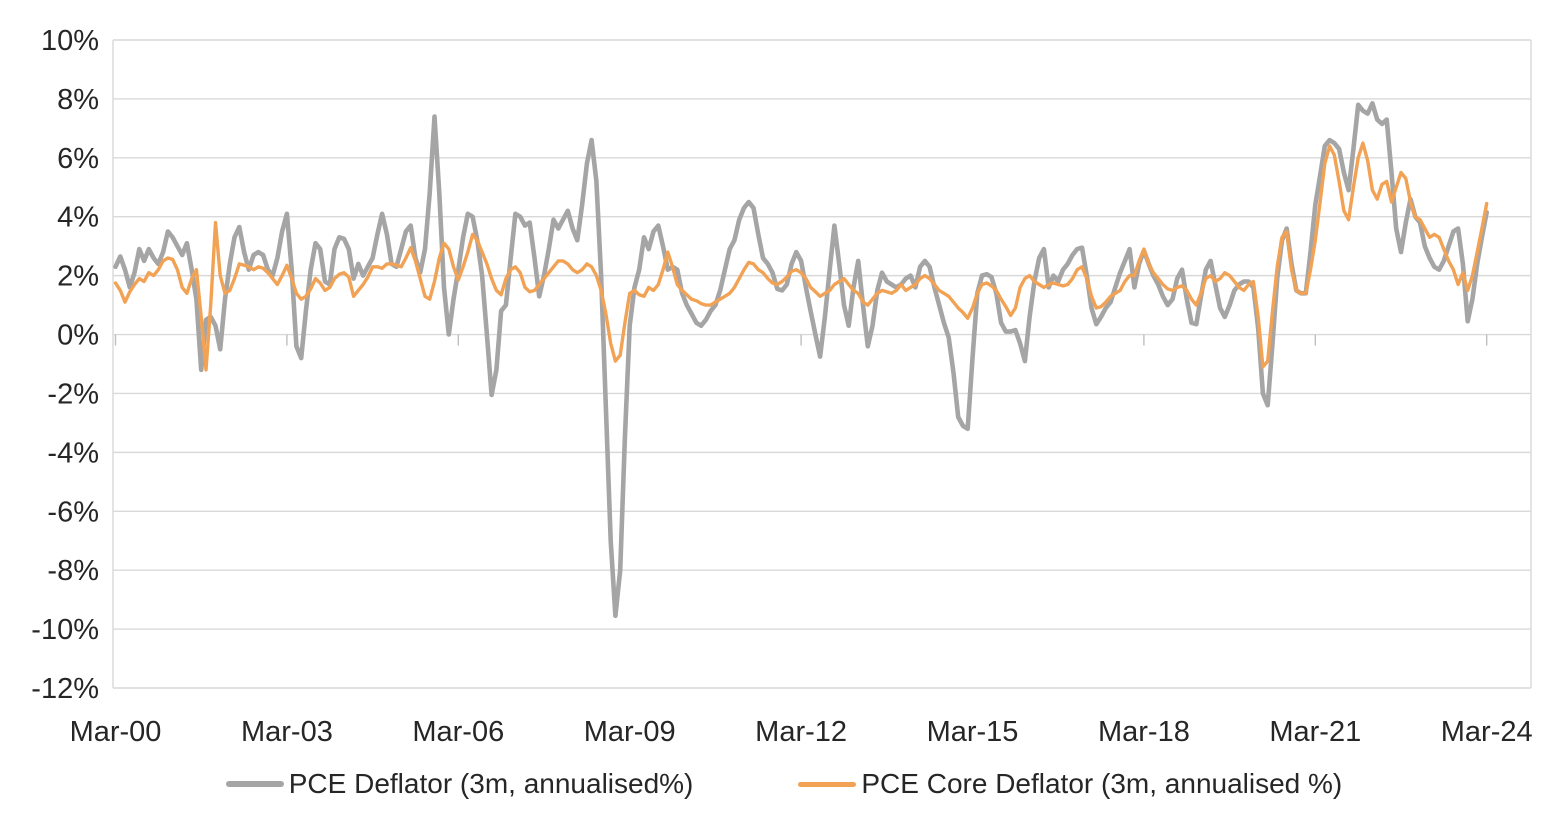 The height and width of the screenshot is (835, 1568). I want to click on x-axis-label: Mar-12, so click(801, 732).